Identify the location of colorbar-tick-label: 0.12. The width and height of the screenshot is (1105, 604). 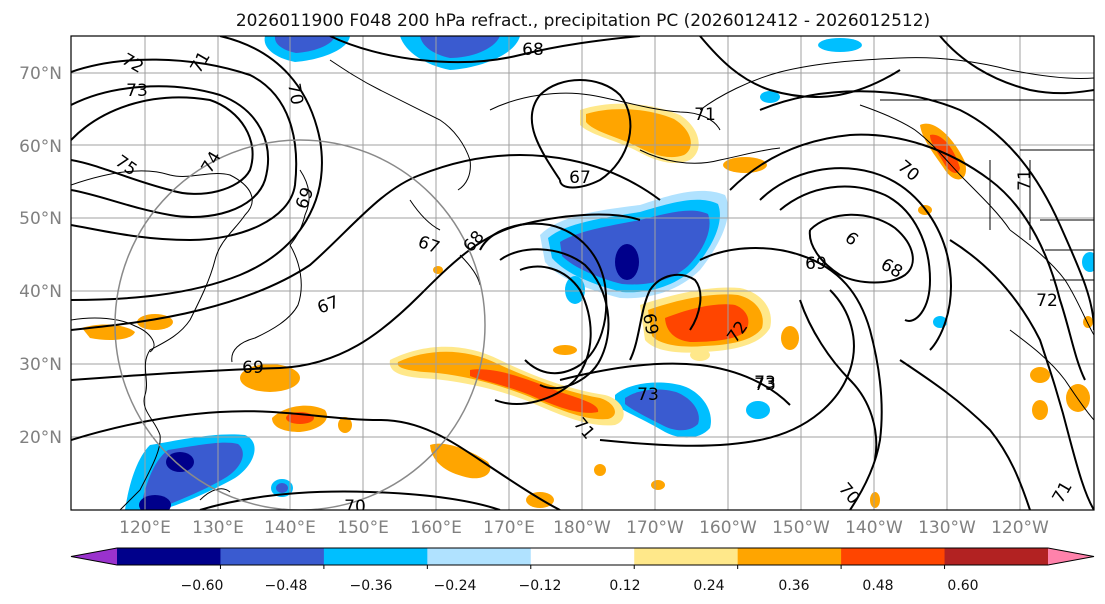
(624, 586).